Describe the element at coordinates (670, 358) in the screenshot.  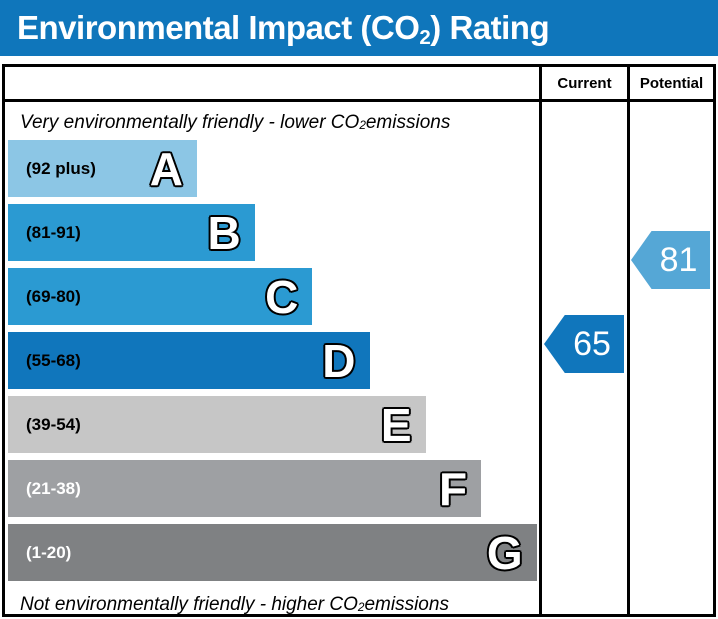
I see `potential-column: 81` at that location.